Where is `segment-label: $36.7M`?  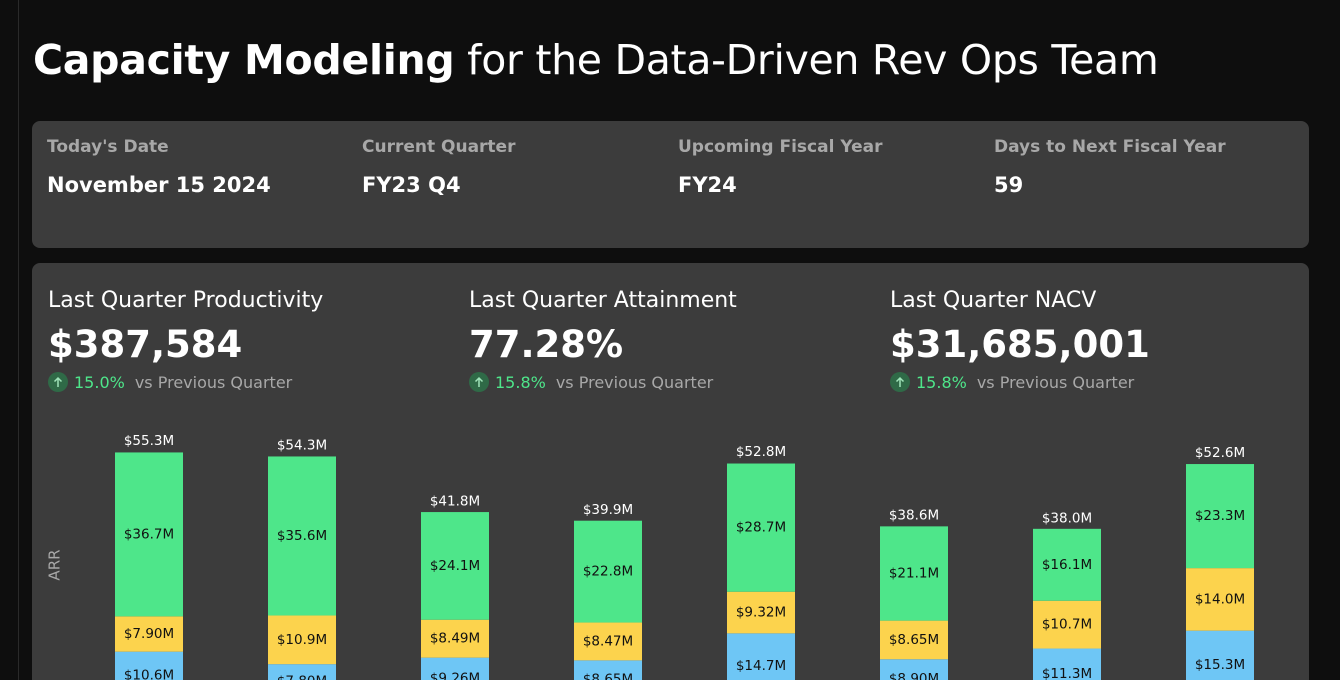 segment-label: $36.7M is located at coordinates (149, 534).